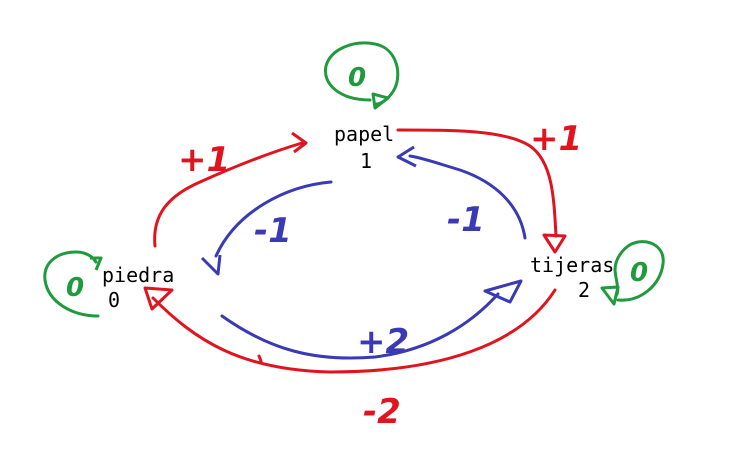 The width and height of the screenshot is (740, 472). Describe the element at coordinates (467, 197) in the screenshot. I see `edge-tijeras-to-papel-line` at that location.